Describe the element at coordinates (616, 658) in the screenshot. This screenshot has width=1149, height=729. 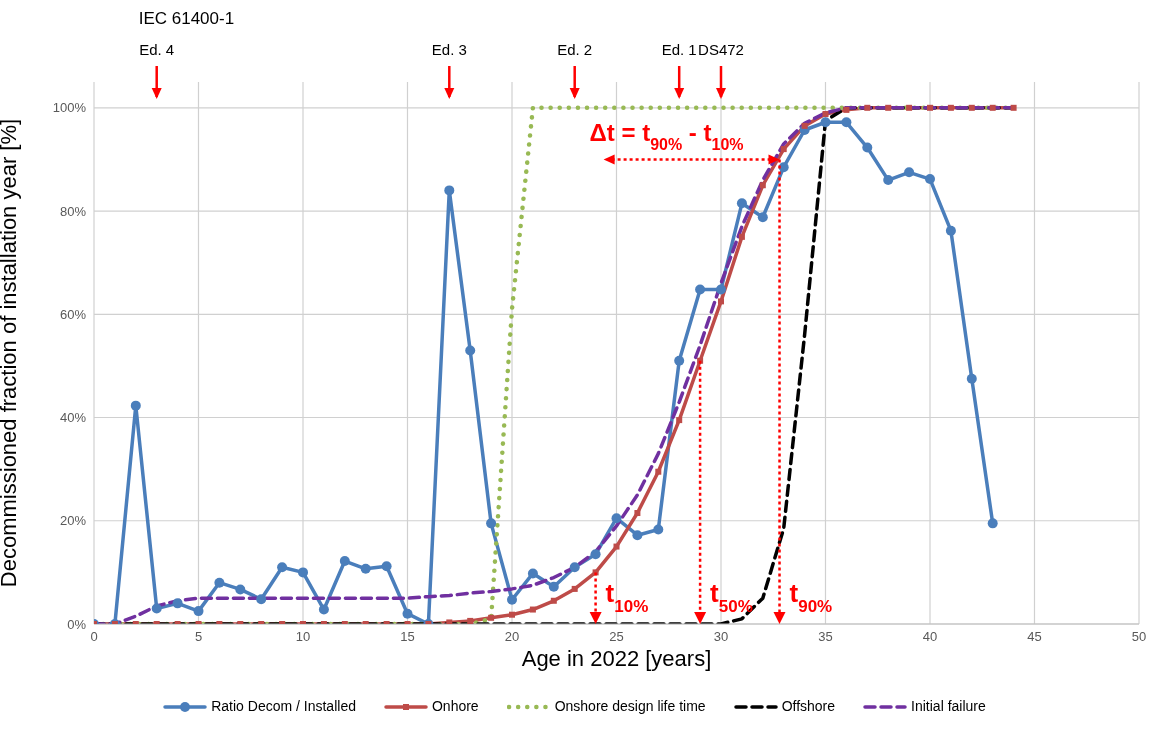
I see `x-axis-title: Age in 2022 [years]` at that location.